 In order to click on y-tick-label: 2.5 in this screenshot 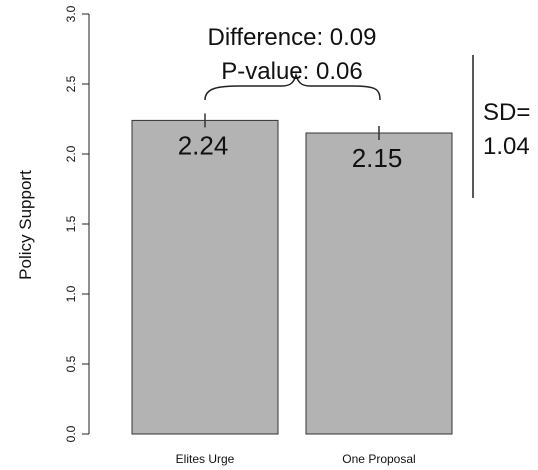, I will do `click(71, 83)`.